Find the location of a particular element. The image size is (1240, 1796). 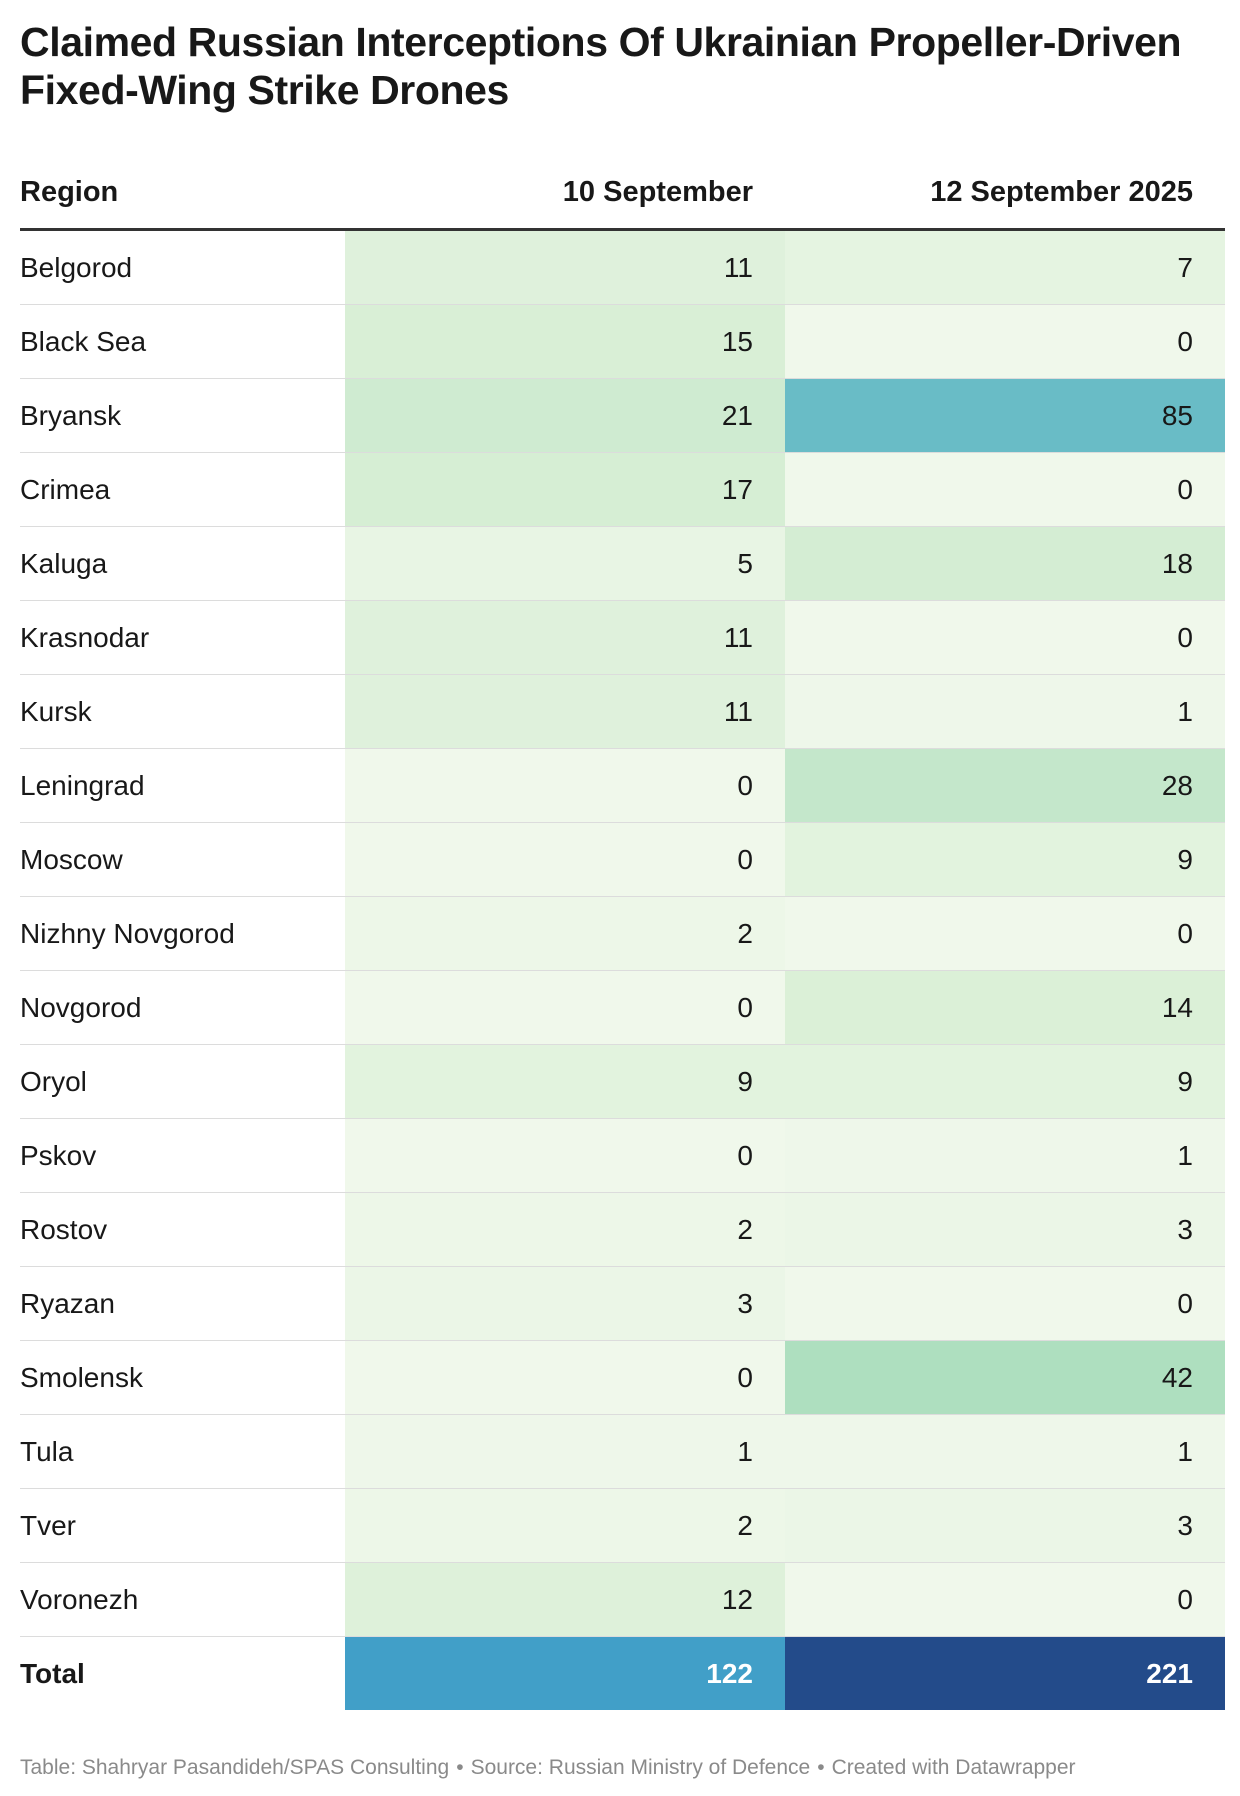

region-cell: Tver is located at coordinates (182, 1525).